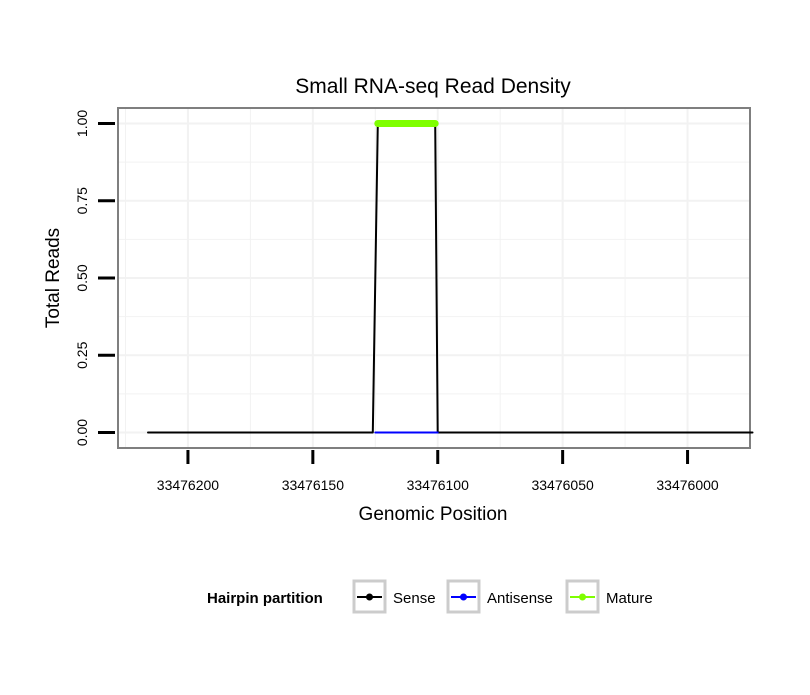 The height and width of the screenshot is (695, 810). What do you see at coordinates (82, 354) in the screenshot?
I see `y-tick-label: 0.25` at bounding box center [82, 354].